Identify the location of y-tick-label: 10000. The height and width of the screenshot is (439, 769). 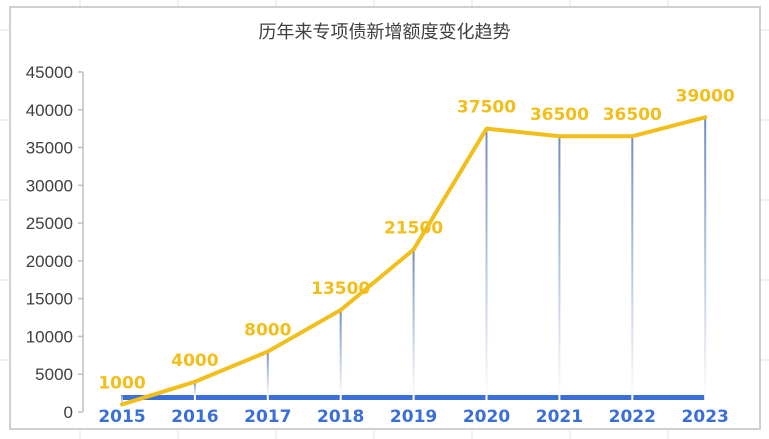
(49, 336).